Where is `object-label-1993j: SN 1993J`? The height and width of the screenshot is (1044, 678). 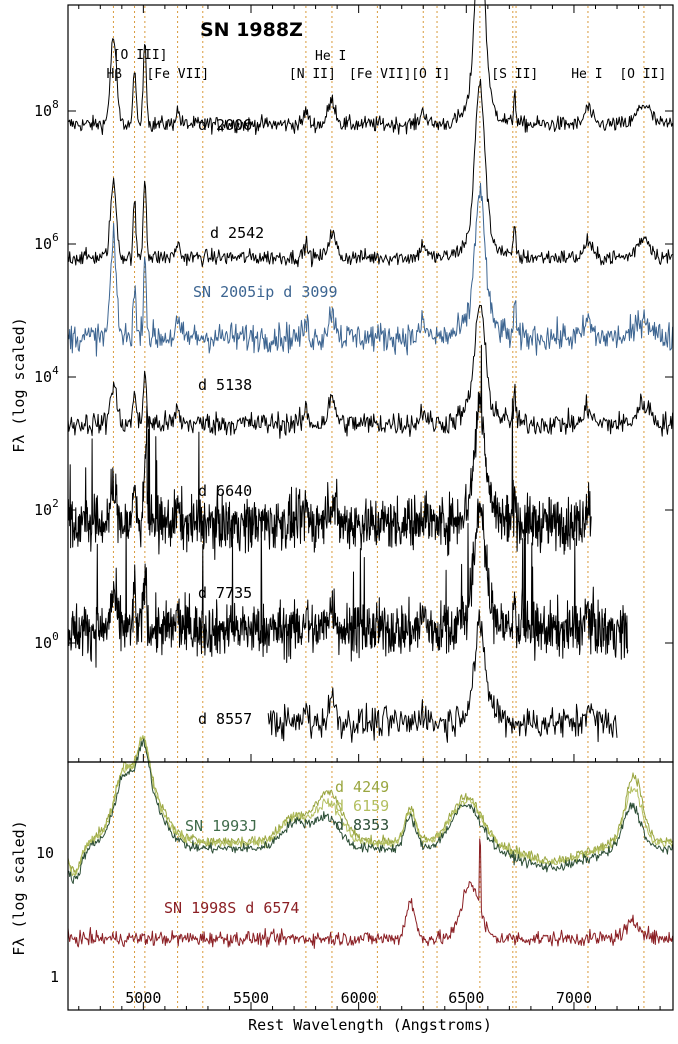 object-label-1993j: SN 1993J is located at coordinates (221, 826).